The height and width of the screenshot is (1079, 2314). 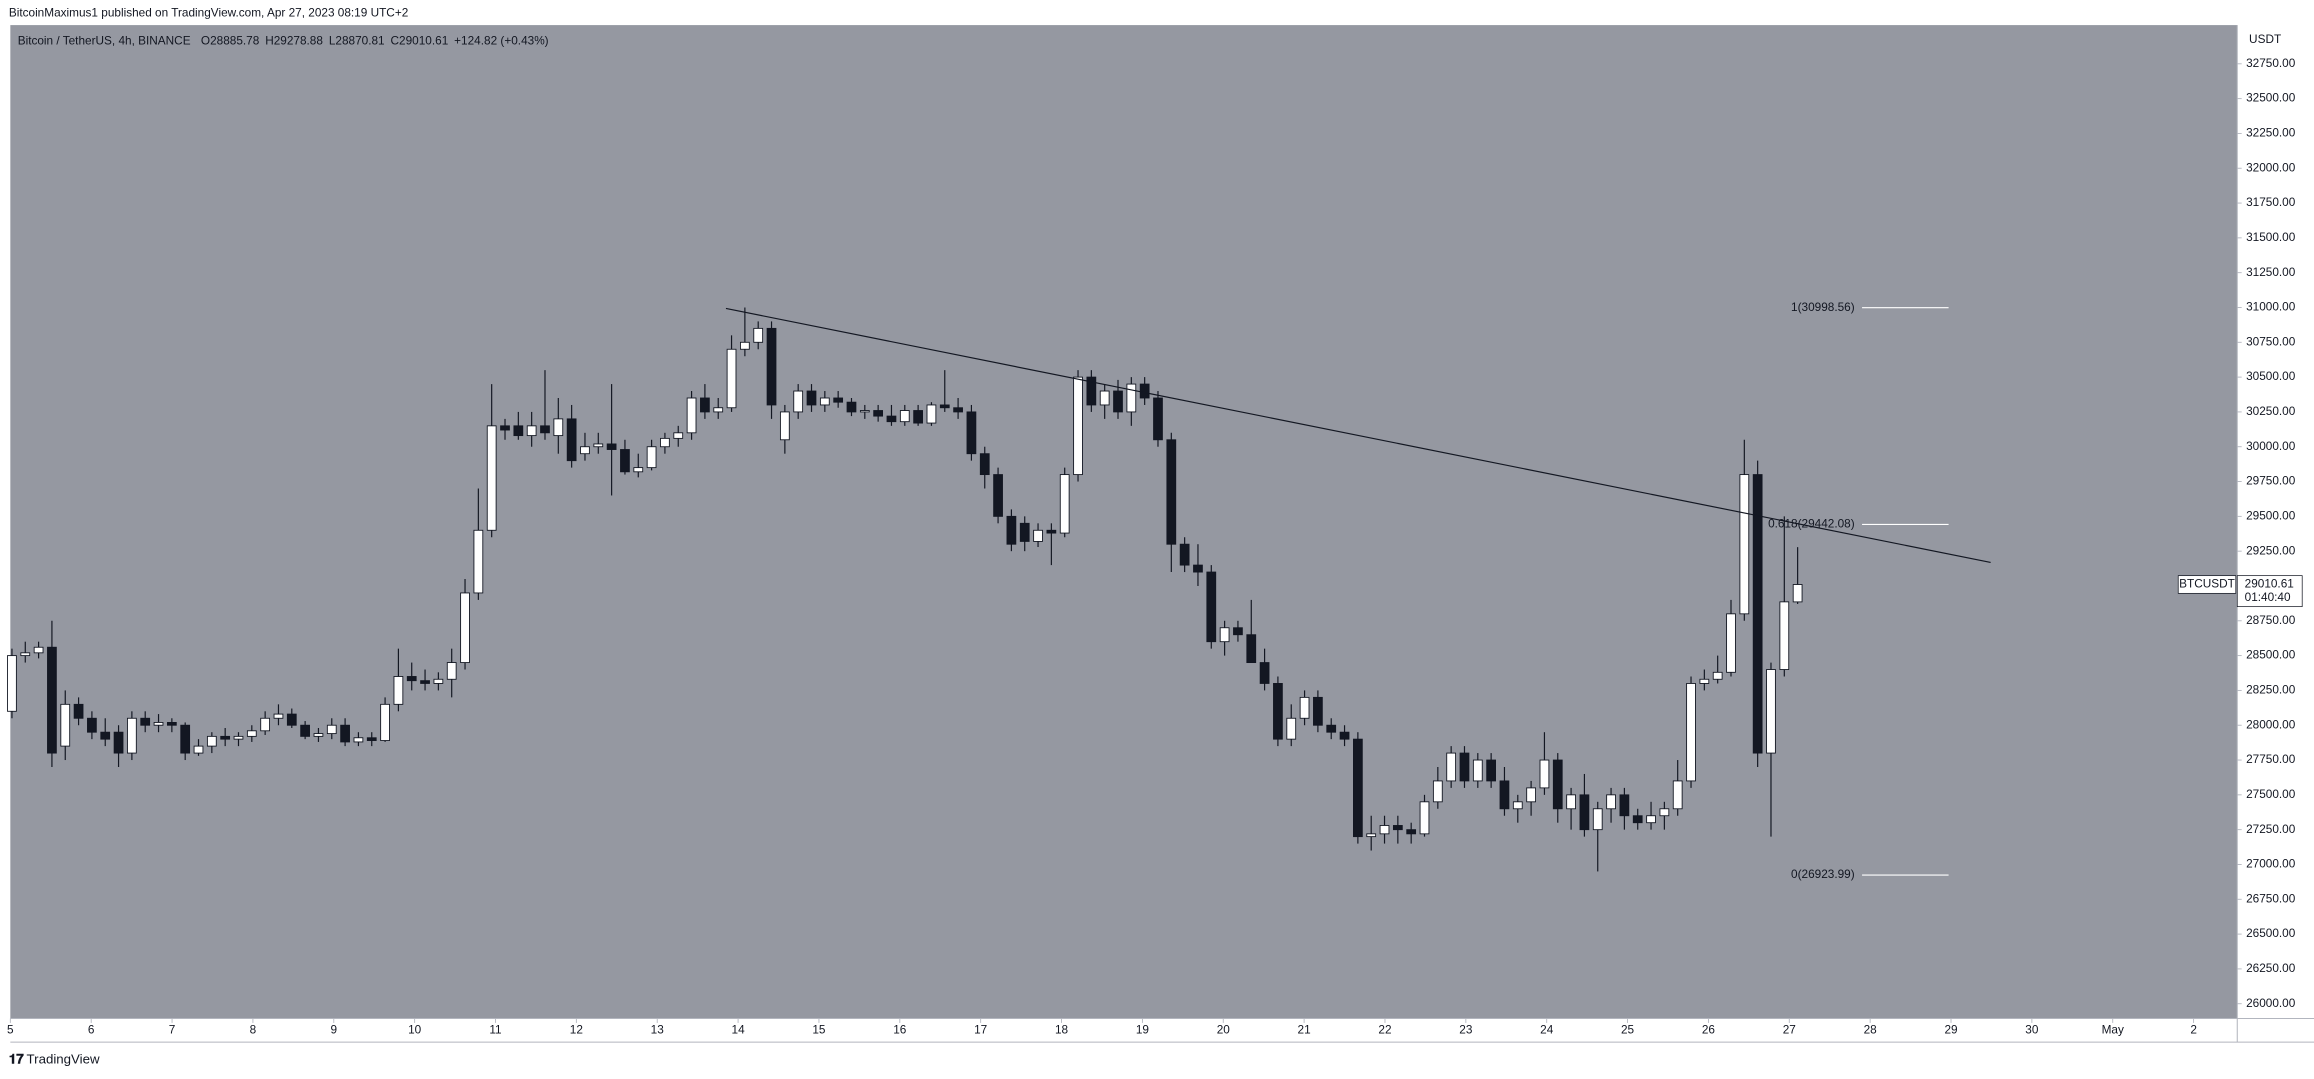 What do you see at coordinates (658, 1029) in the screenshot?
I see `x-tick-label: 13` at bounding box center [658, 1029].